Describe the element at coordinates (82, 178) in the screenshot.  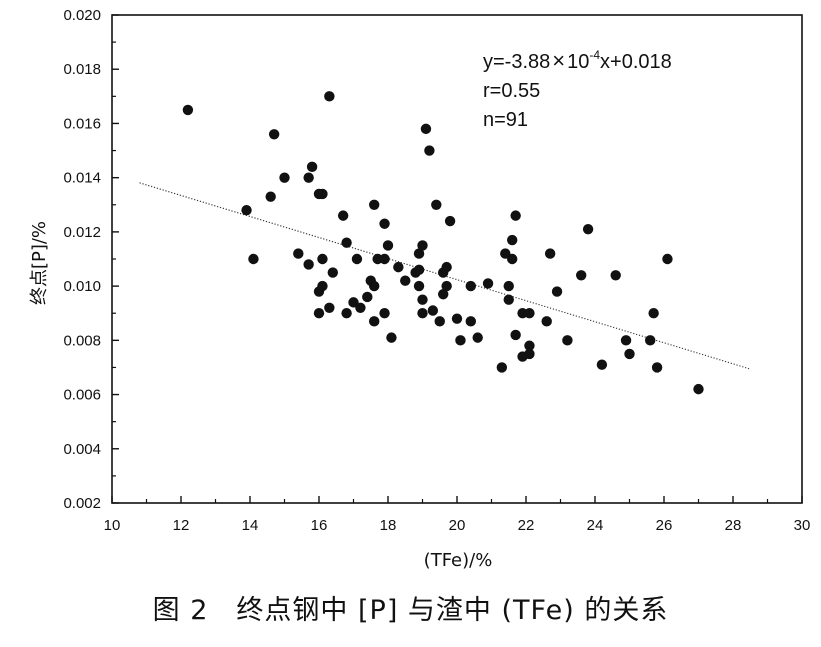
I see `y-tick-label: 0.014` at that location.